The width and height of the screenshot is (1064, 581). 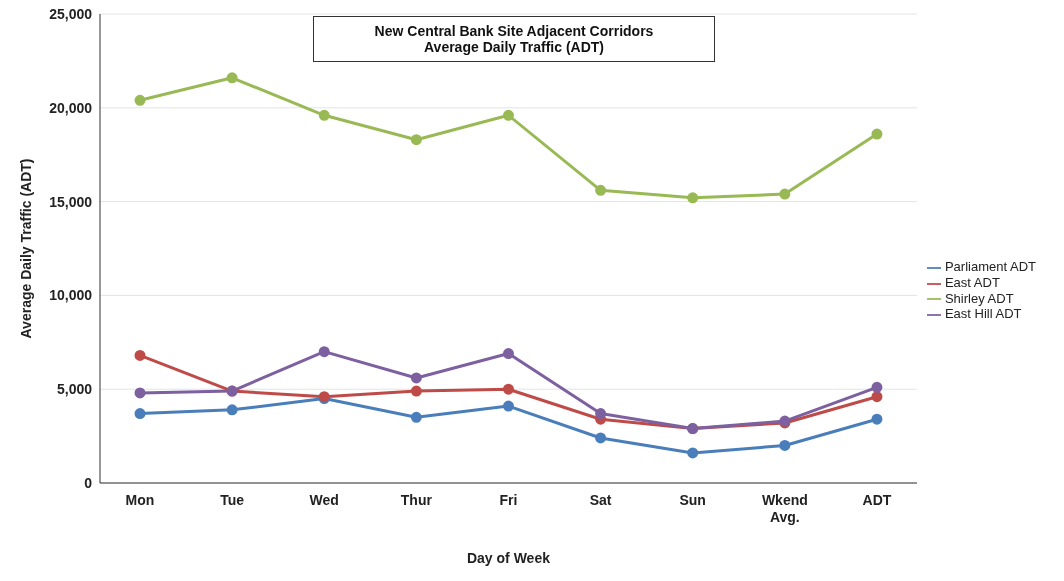 What do you see at coordinates (25, 248) in the screenshot?
I see `y-axis-title: Average Daily Traffic (ADT)` at bounding box center [25, 248].